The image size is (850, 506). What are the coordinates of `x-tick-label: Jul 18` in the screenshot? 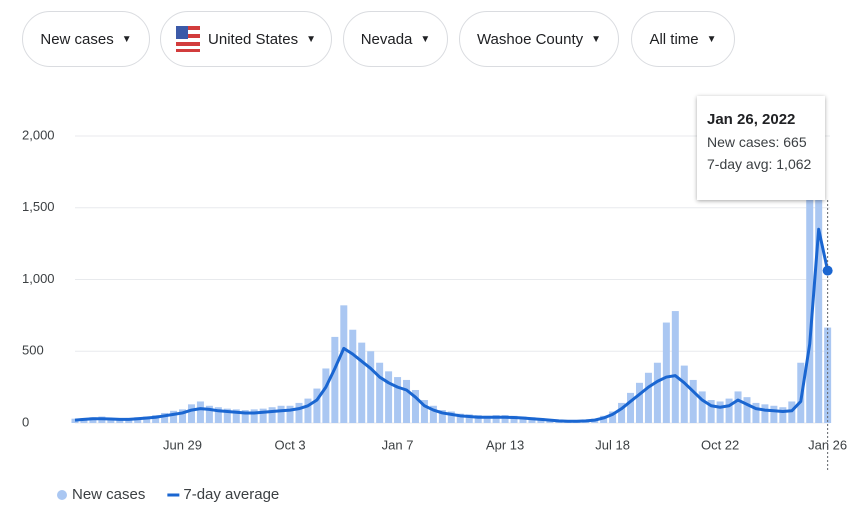 It's located at (612, 444).